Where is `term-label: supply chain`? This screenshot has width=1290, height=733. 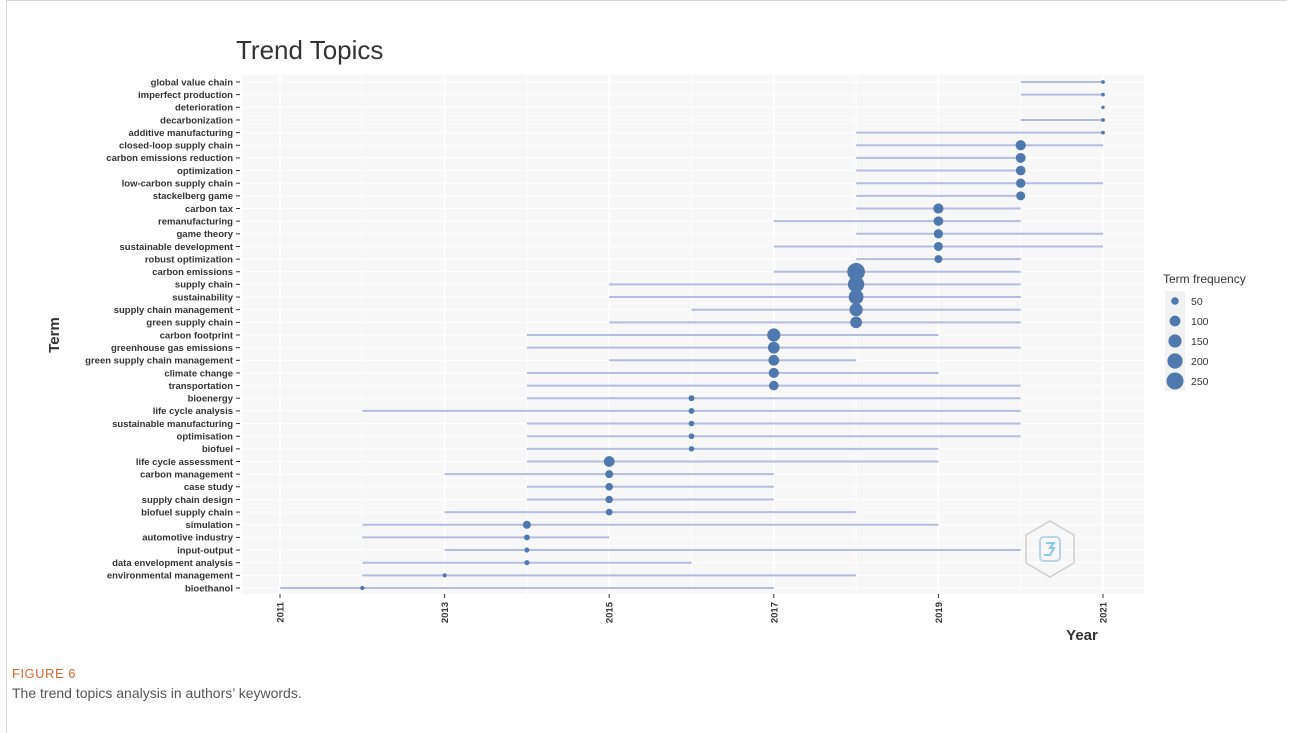
term-label: supply chain is located at coordinates (204, 285).